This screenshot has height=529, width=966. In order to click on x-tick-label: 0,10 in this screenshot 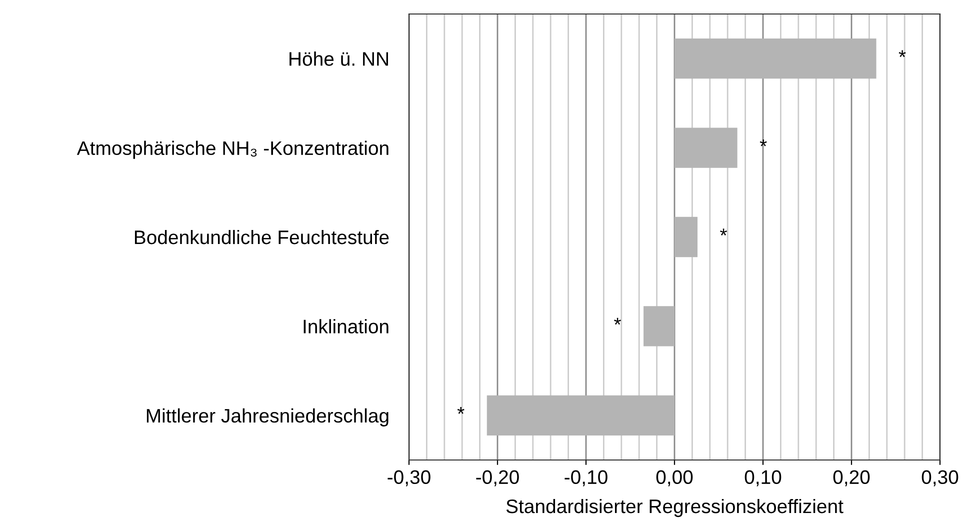, I will do `click(763, 478)`.